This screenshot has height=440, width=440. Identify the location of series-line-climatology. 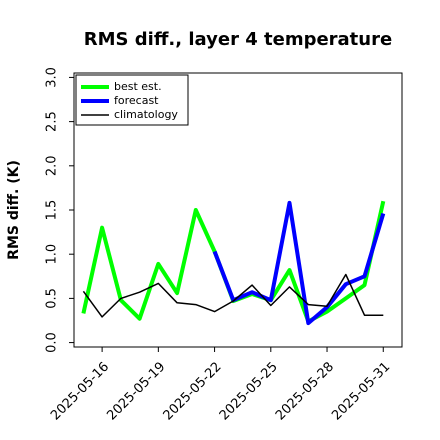
(233, 295).